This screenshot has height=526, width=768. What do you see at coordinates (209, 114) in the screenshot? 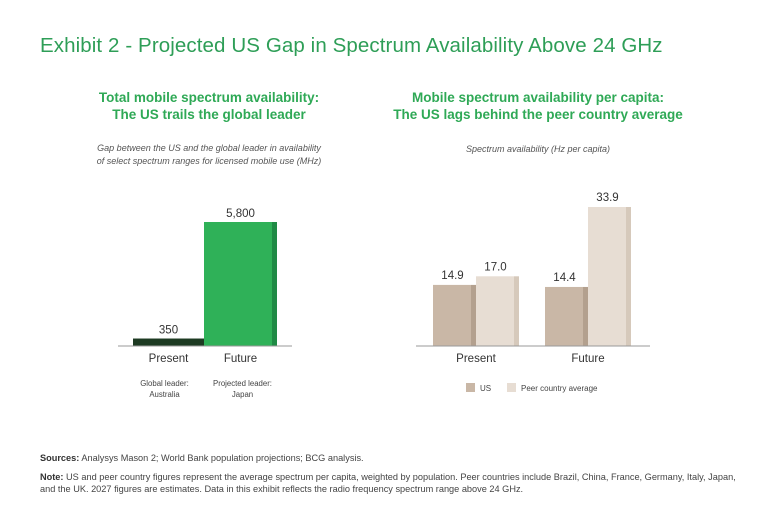
I see `left-panel-title-line2: The US trails the global leader` at bounding box center [209, 114].